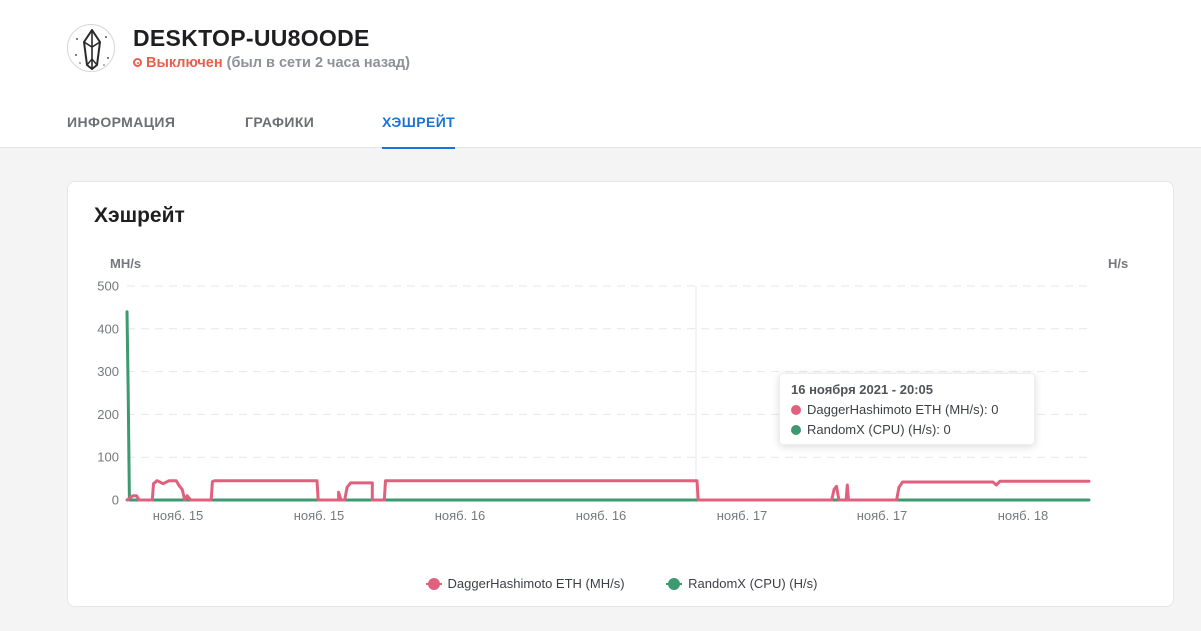  What do you see at coordinates (125, 263) in the screenshot?
I see `left-axis-unit: MH/s` at bounding box center [125, 263].